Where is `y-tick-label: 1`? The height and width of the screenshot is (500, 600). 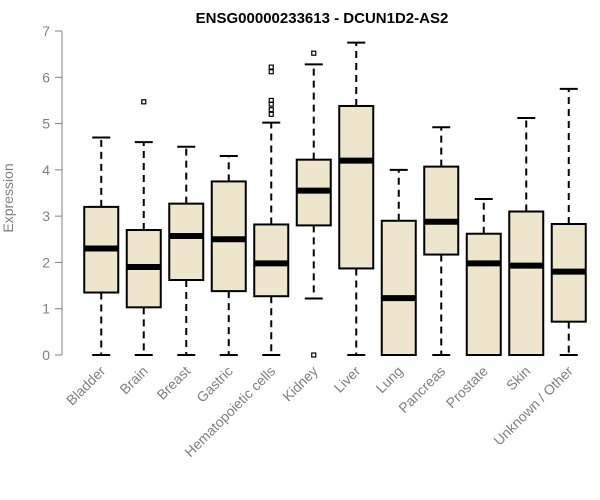
y-tick-label: 1 is located at coordinates (46, 309).